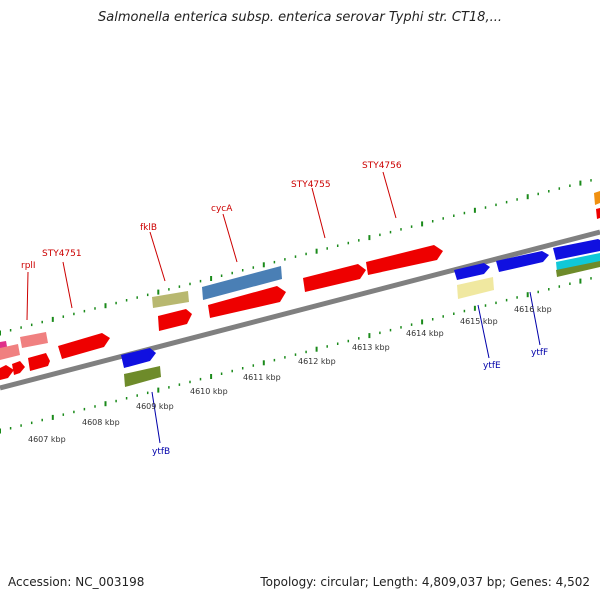 The height and width of the screenshot is (600, 600). I want to click on scale-label: 4610 kbp, so click(209, 391).